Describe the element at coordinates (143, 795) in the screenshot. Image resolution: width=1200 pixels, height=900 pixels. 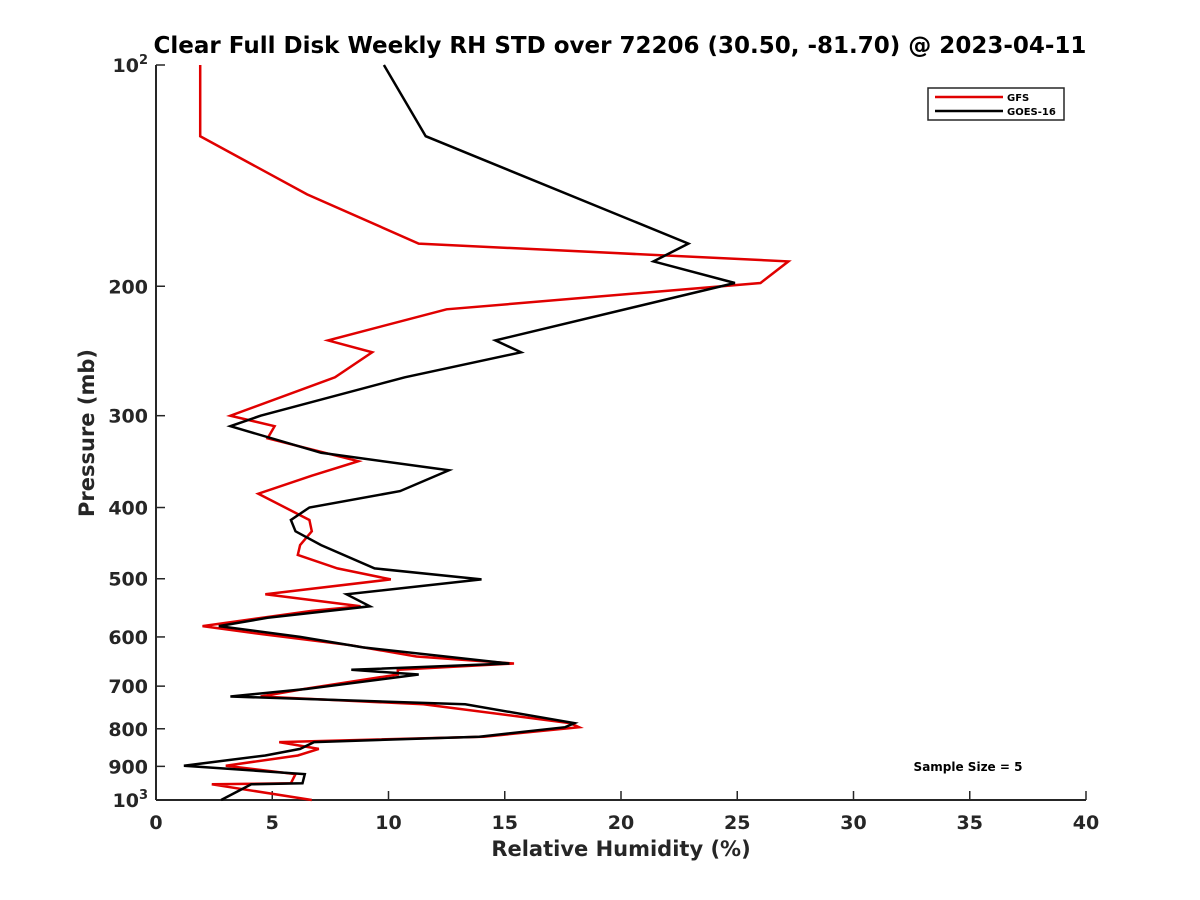
I see `y-tick-exponent: 3` at that location.